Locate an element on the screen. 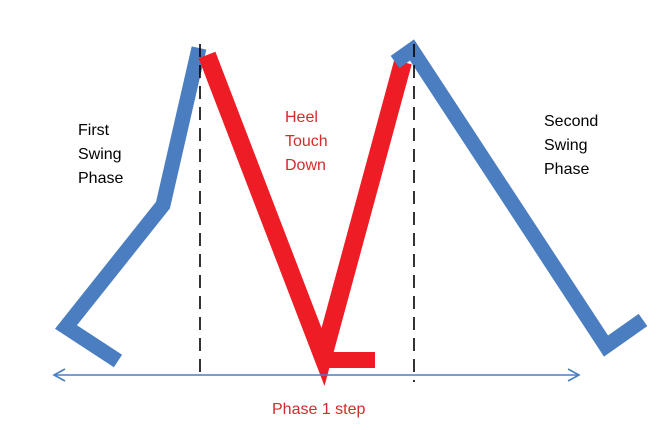 The width and height of the screenshot is (672, 430). heel-touch-down-label: Heel Touch Down is located at coordinates (306, 142).